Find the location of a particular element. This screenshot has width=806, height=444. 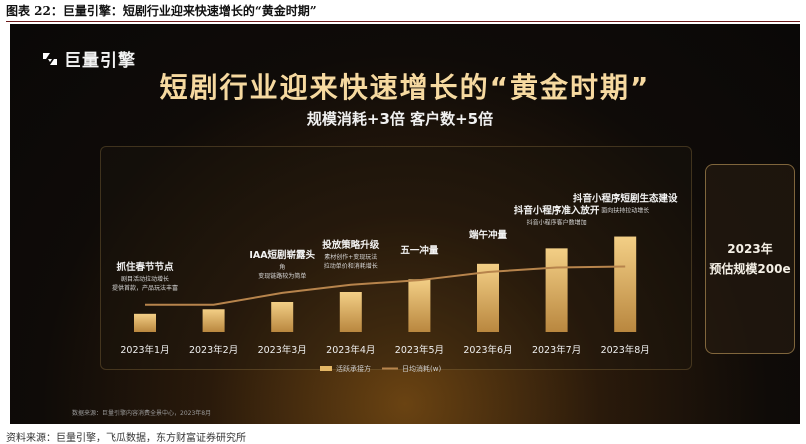

legend-line-label: 日均消耗(w) is located at coordinates (421, 368).